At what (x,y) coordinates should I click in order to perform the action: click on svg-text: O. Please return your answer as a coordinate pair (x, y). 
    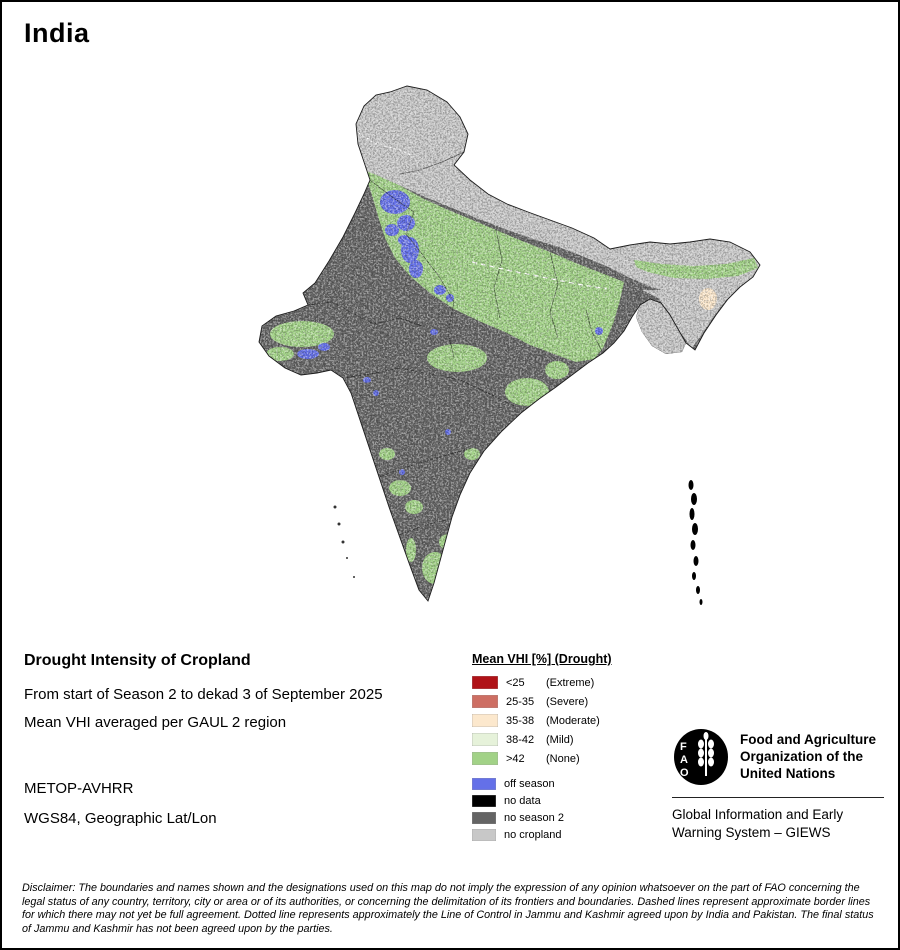
    Looking at the image, I should click on (684, 773).